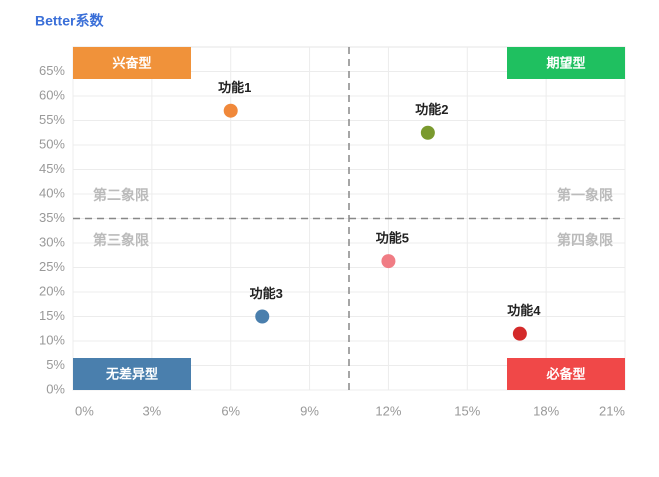  What do you see at coordinates (431, 109) in the screenshot?
I see `point-label: 功能2` at bounding box center [431, 109].